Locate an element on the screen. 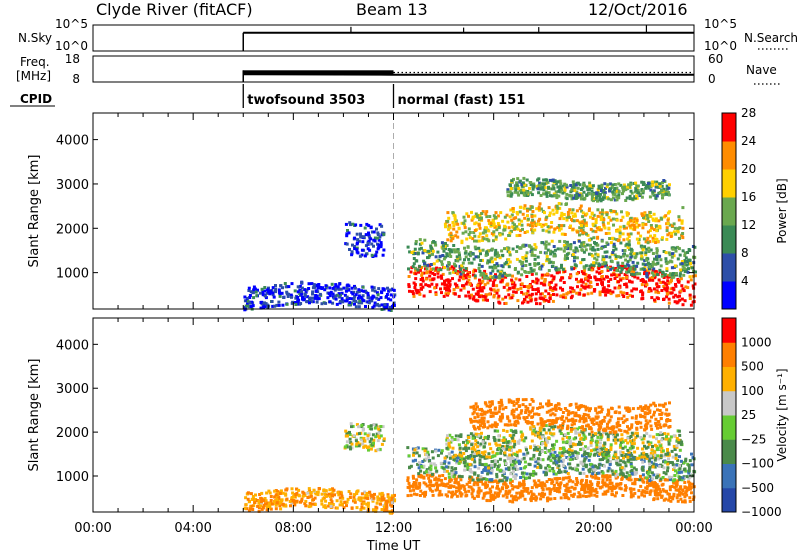  freq-series is located at coordinates (468, 74).